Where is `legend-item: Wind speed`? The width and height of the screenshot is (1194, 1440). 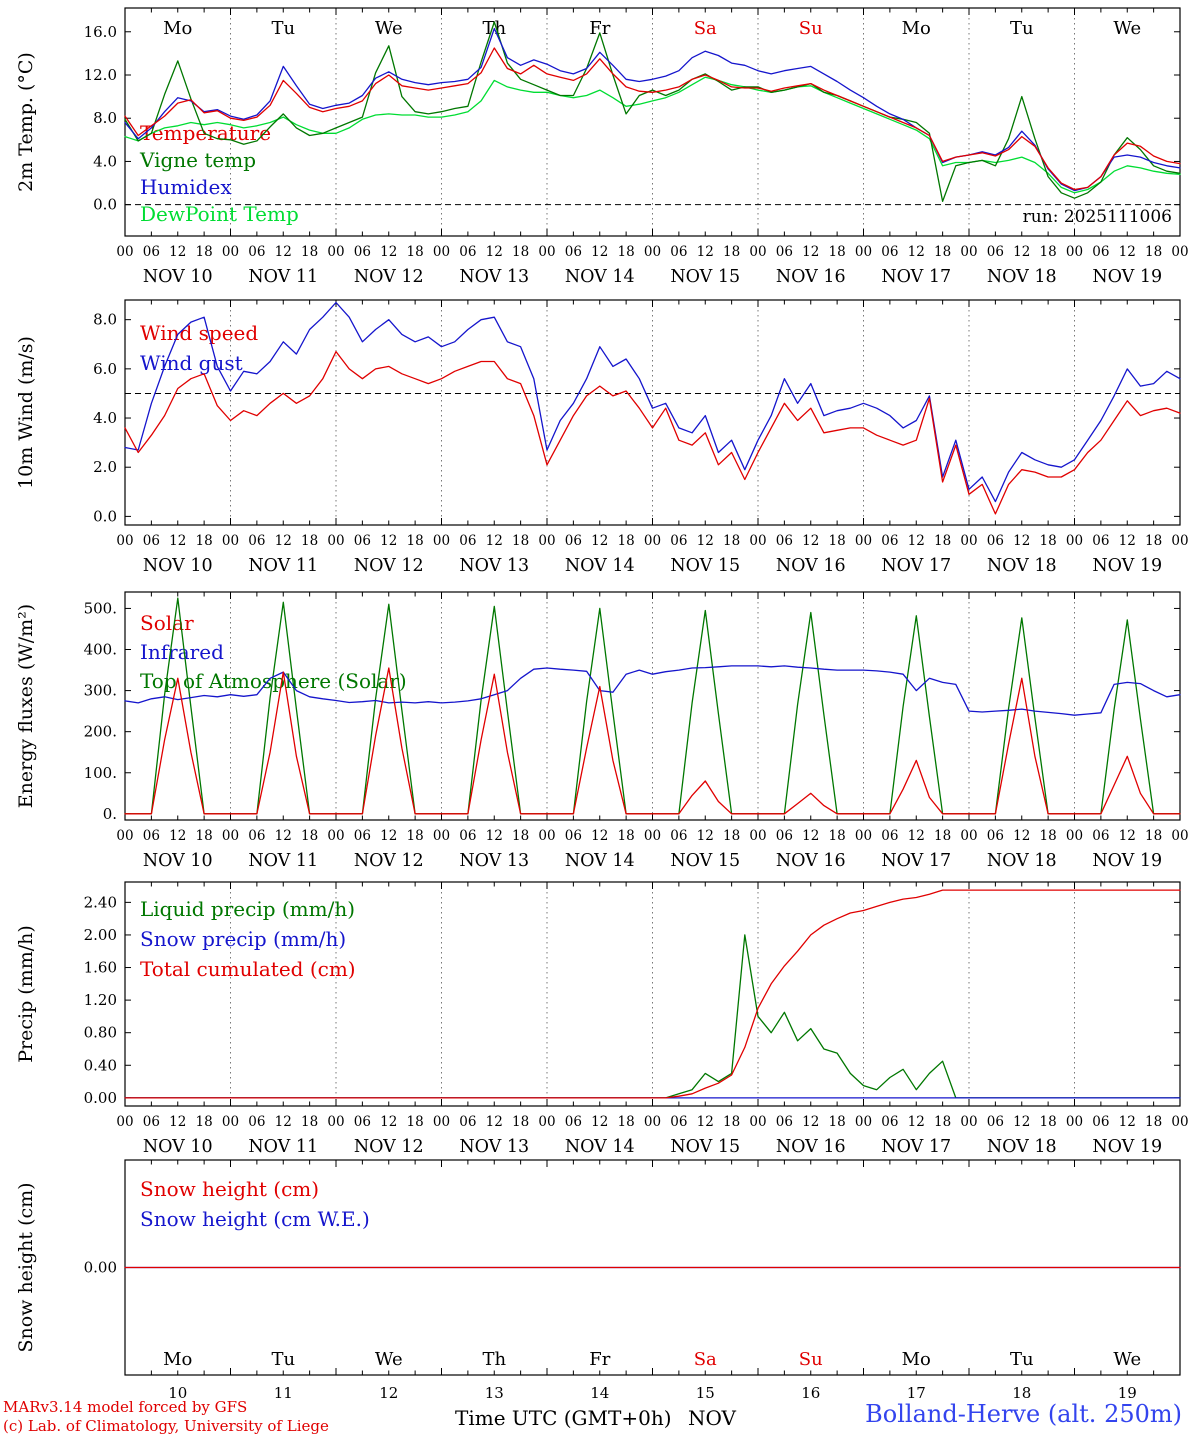
legend-item: Wind speed is located at coordinates (199, 333).